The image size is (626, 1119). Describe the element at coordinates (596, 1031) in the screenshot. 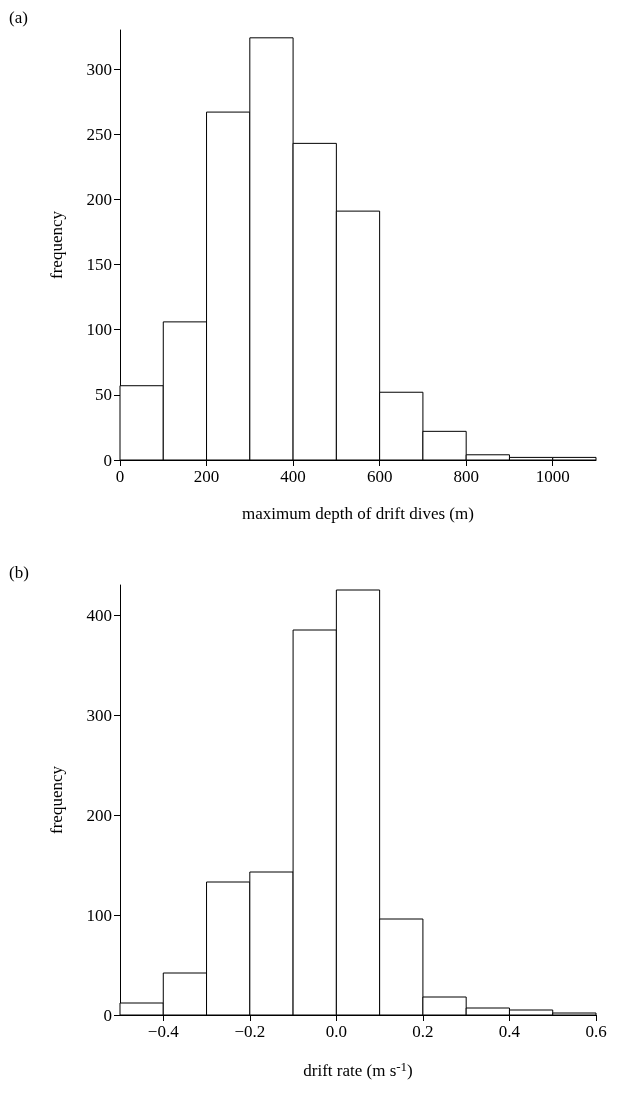

I see `x-tick-label: 0.6` at that location.